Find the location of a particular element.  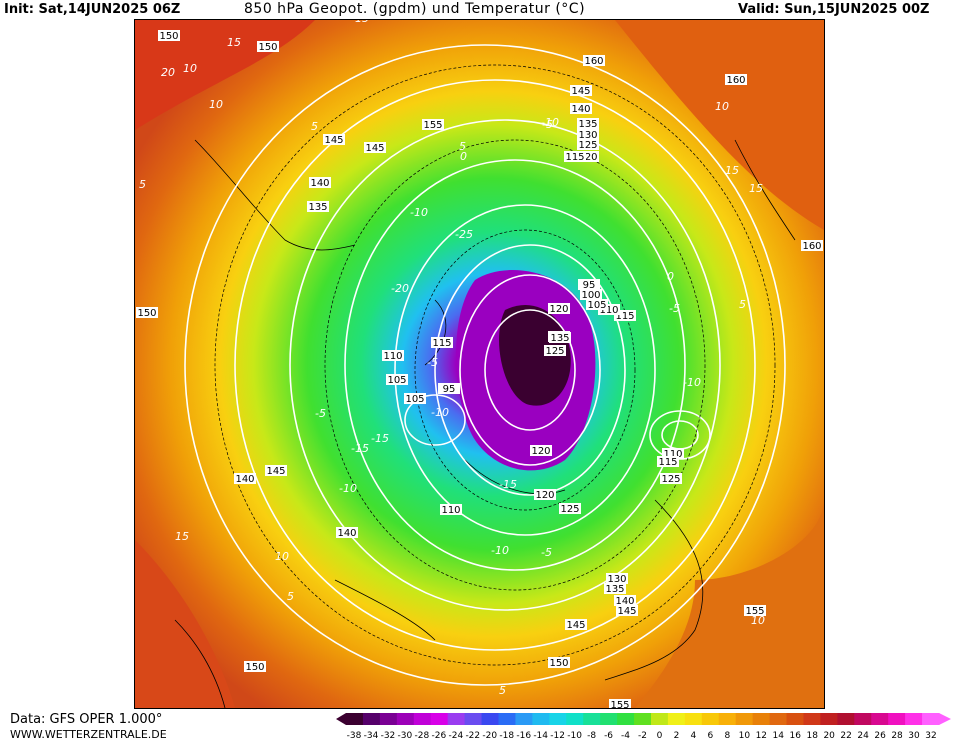

colorbar-tick-label: -34 is located at coordinates (371, 736).